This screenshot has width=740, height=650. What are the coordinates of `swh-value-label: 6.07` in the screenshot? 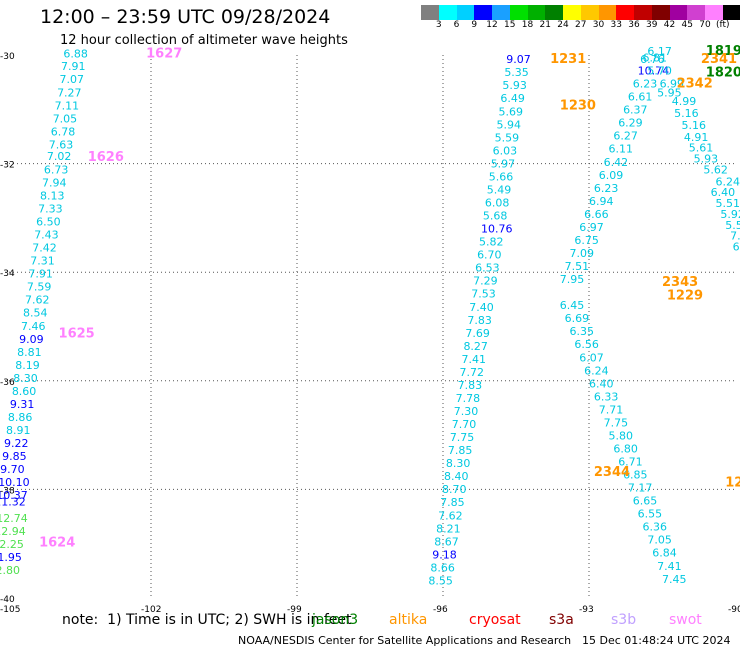 It's located at (591, 357).